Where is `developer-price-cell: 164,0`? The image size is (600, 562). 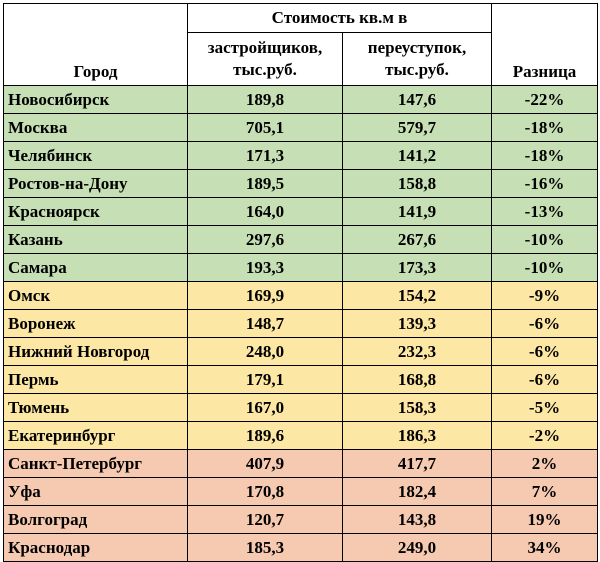
developer-price-cell: 164,0 is located at coordinates (265, 211).